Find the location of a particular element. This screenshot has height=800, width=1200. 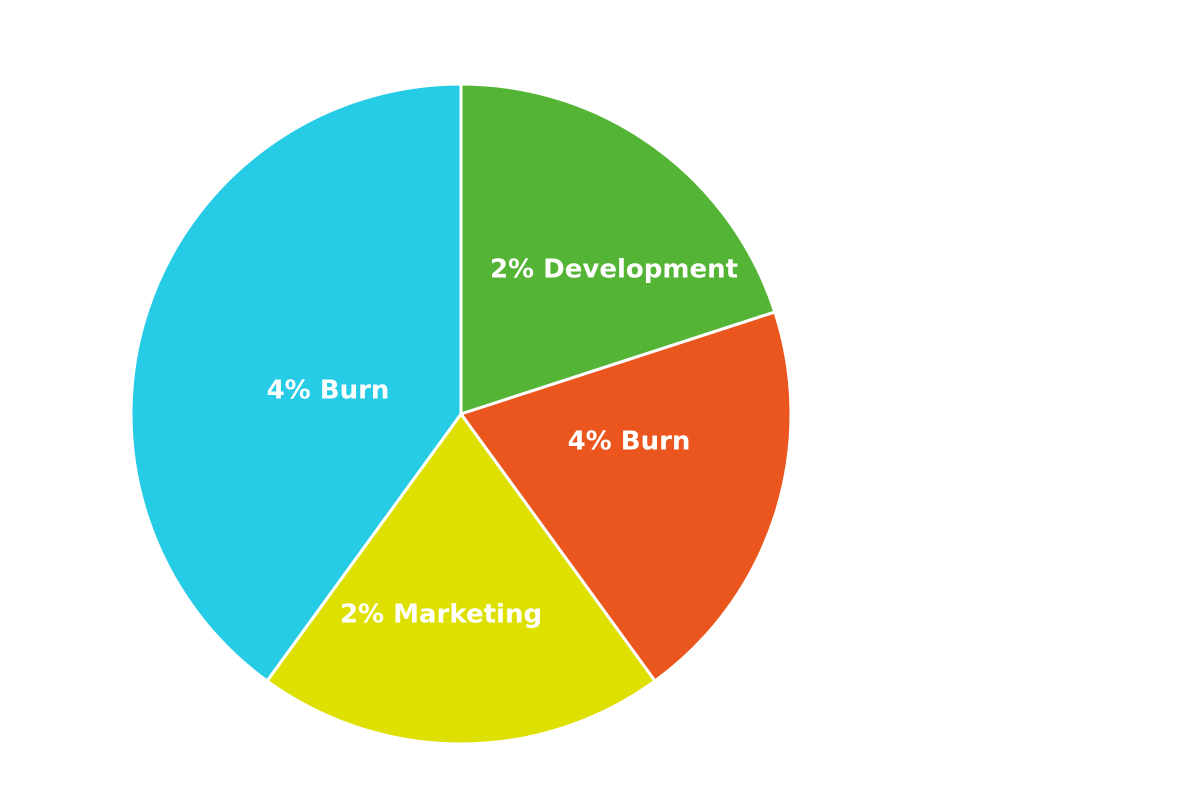

pie-slice-burn-right is located at coordinates (626, 496).